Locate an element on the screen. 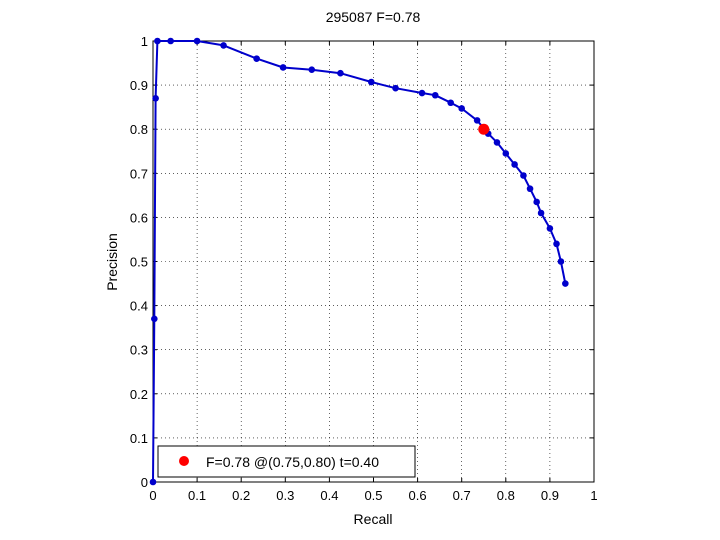 This screenshot has width=720, height=540. x-tick-label: 0.7 is located at coordinates (462, 495).